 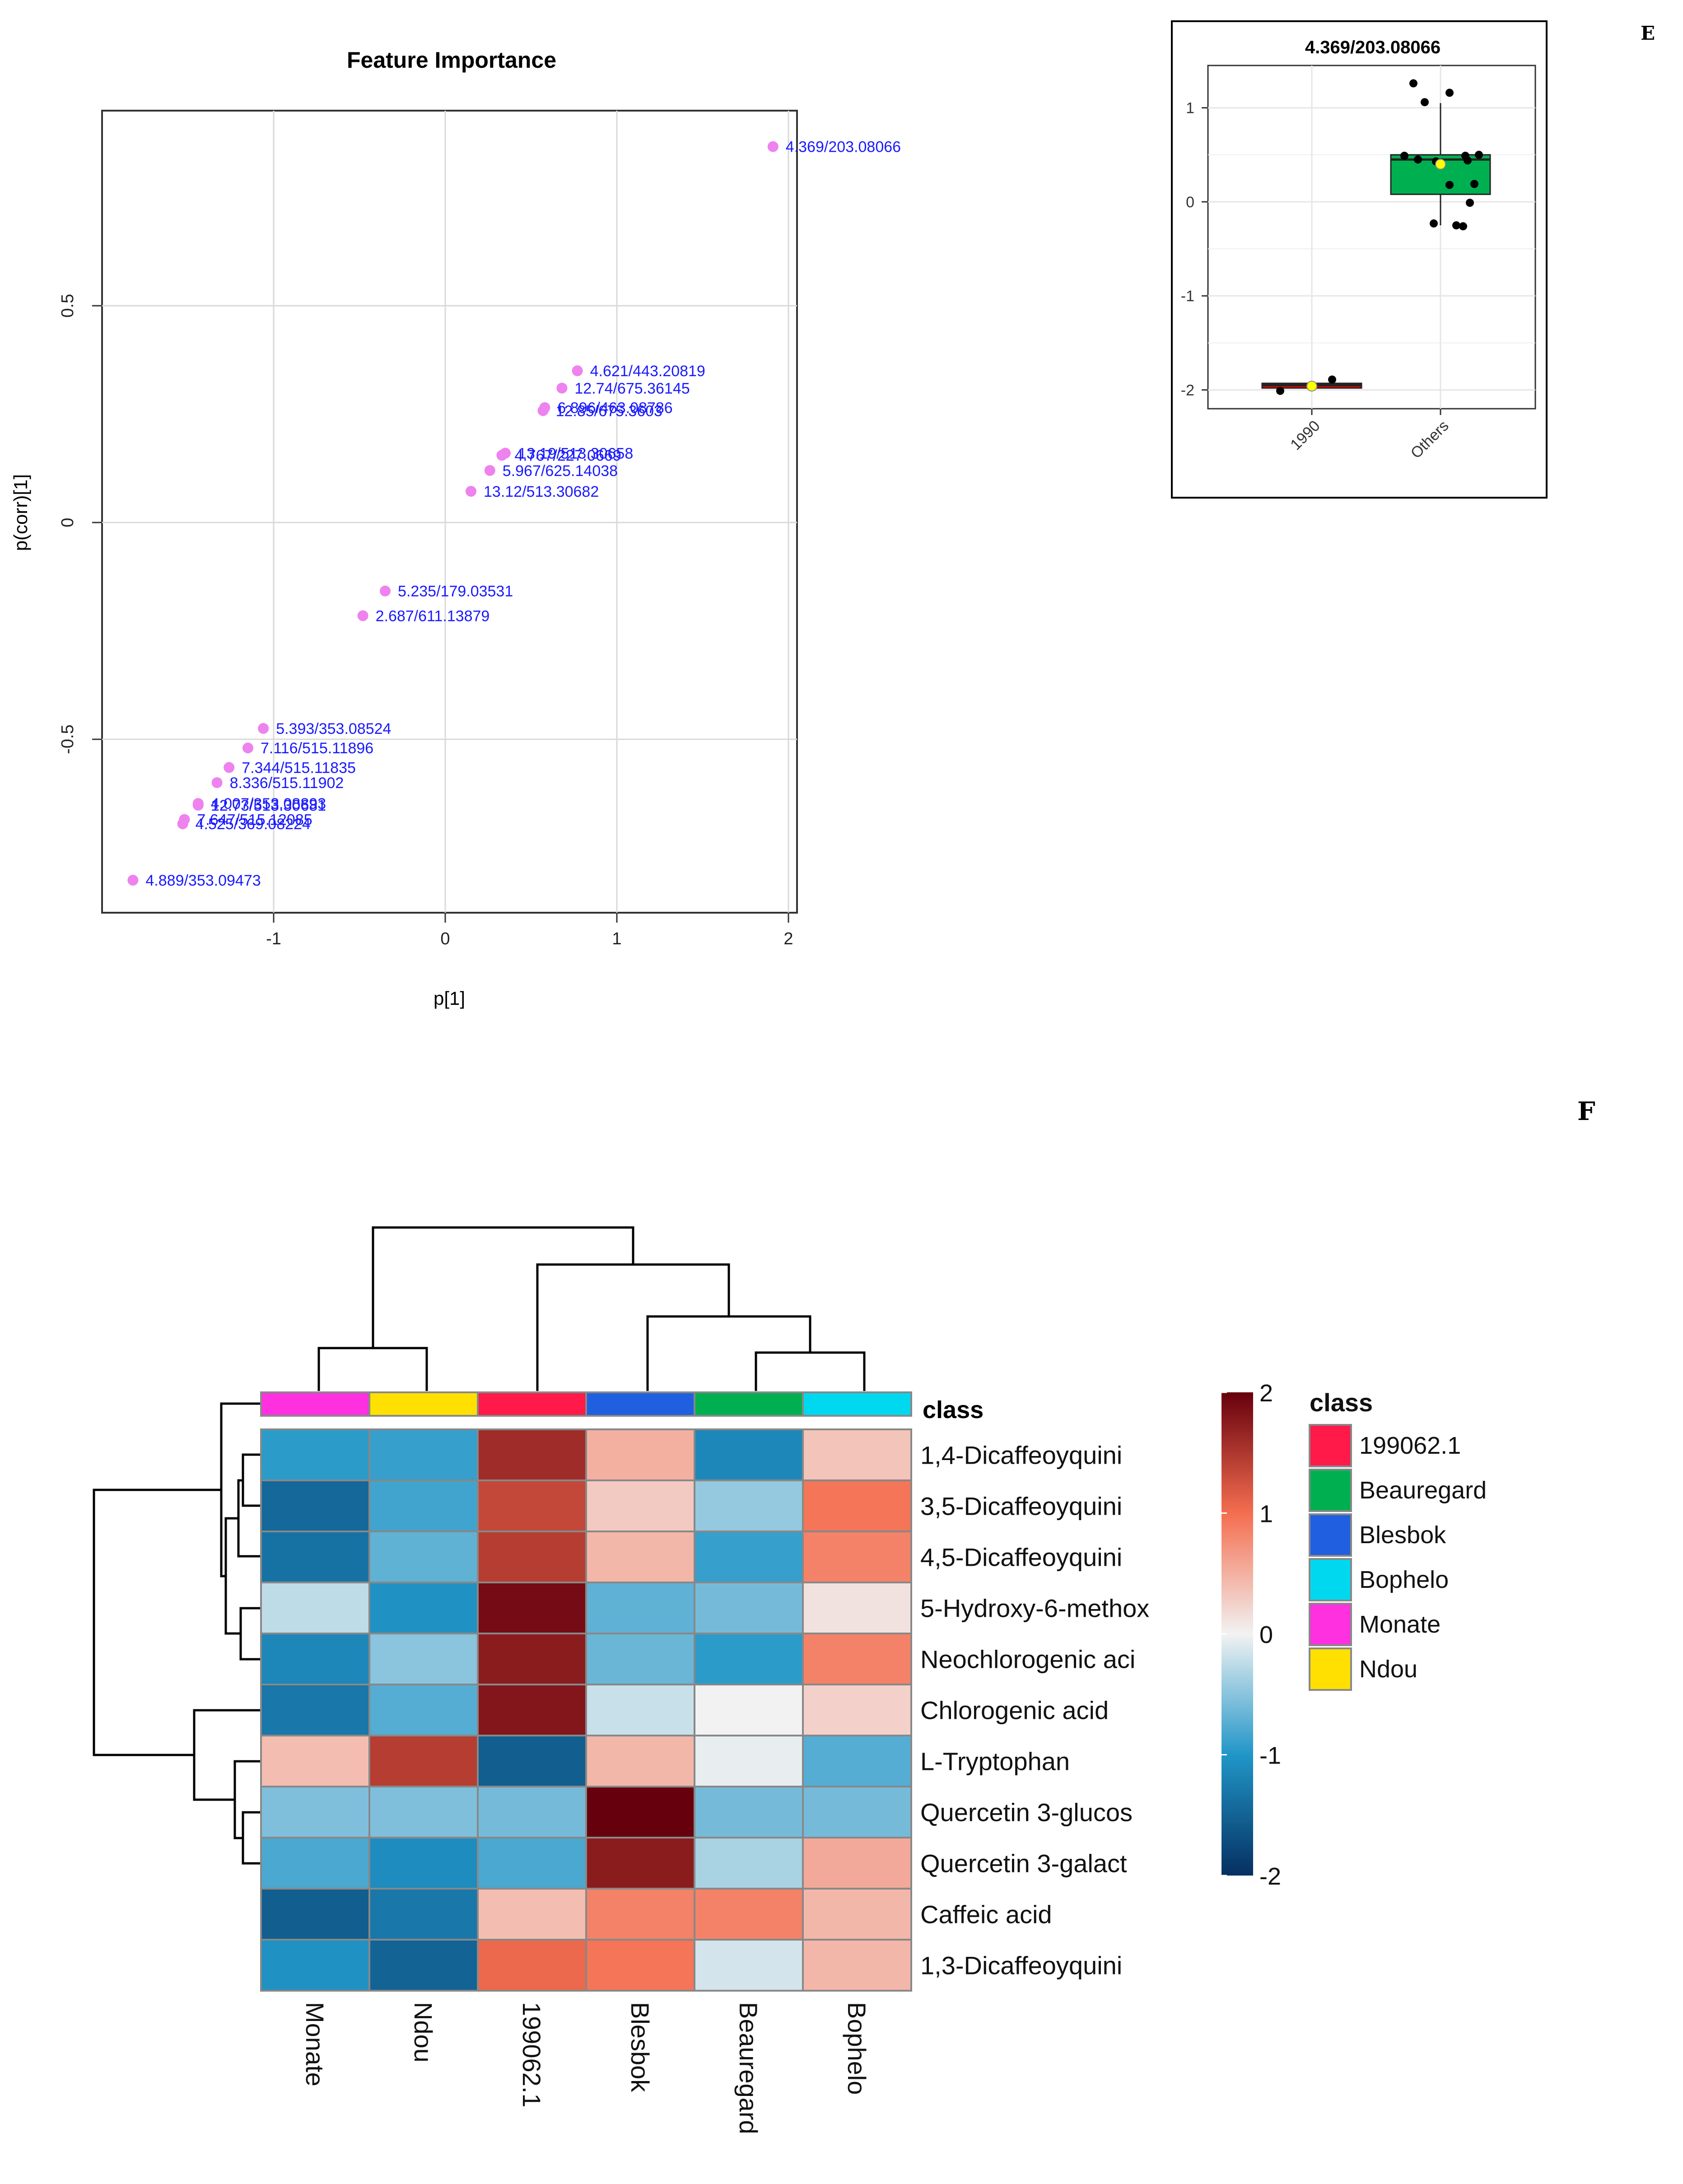 What do you see at coordinates (445, 939) in the screenshot?
I see `scatter-x-tick-label: 0` at bounding box center [445, 939].